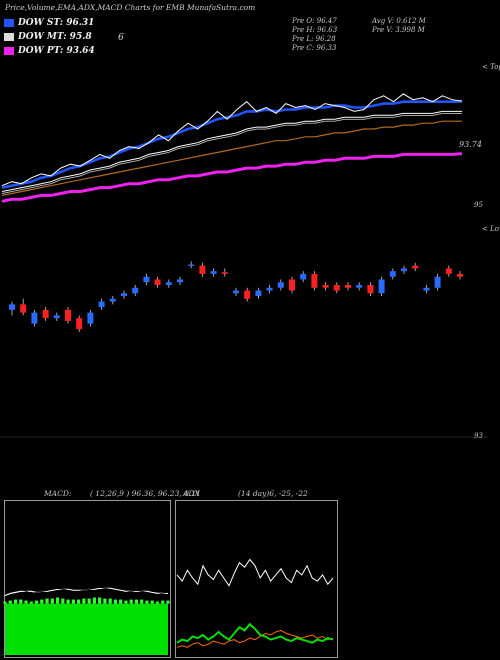 The height and width of the screenshot is (660, 500). Describe the element at coordinates (191, 493) in the screenshot. I see `adx-title: ADX` at that location.